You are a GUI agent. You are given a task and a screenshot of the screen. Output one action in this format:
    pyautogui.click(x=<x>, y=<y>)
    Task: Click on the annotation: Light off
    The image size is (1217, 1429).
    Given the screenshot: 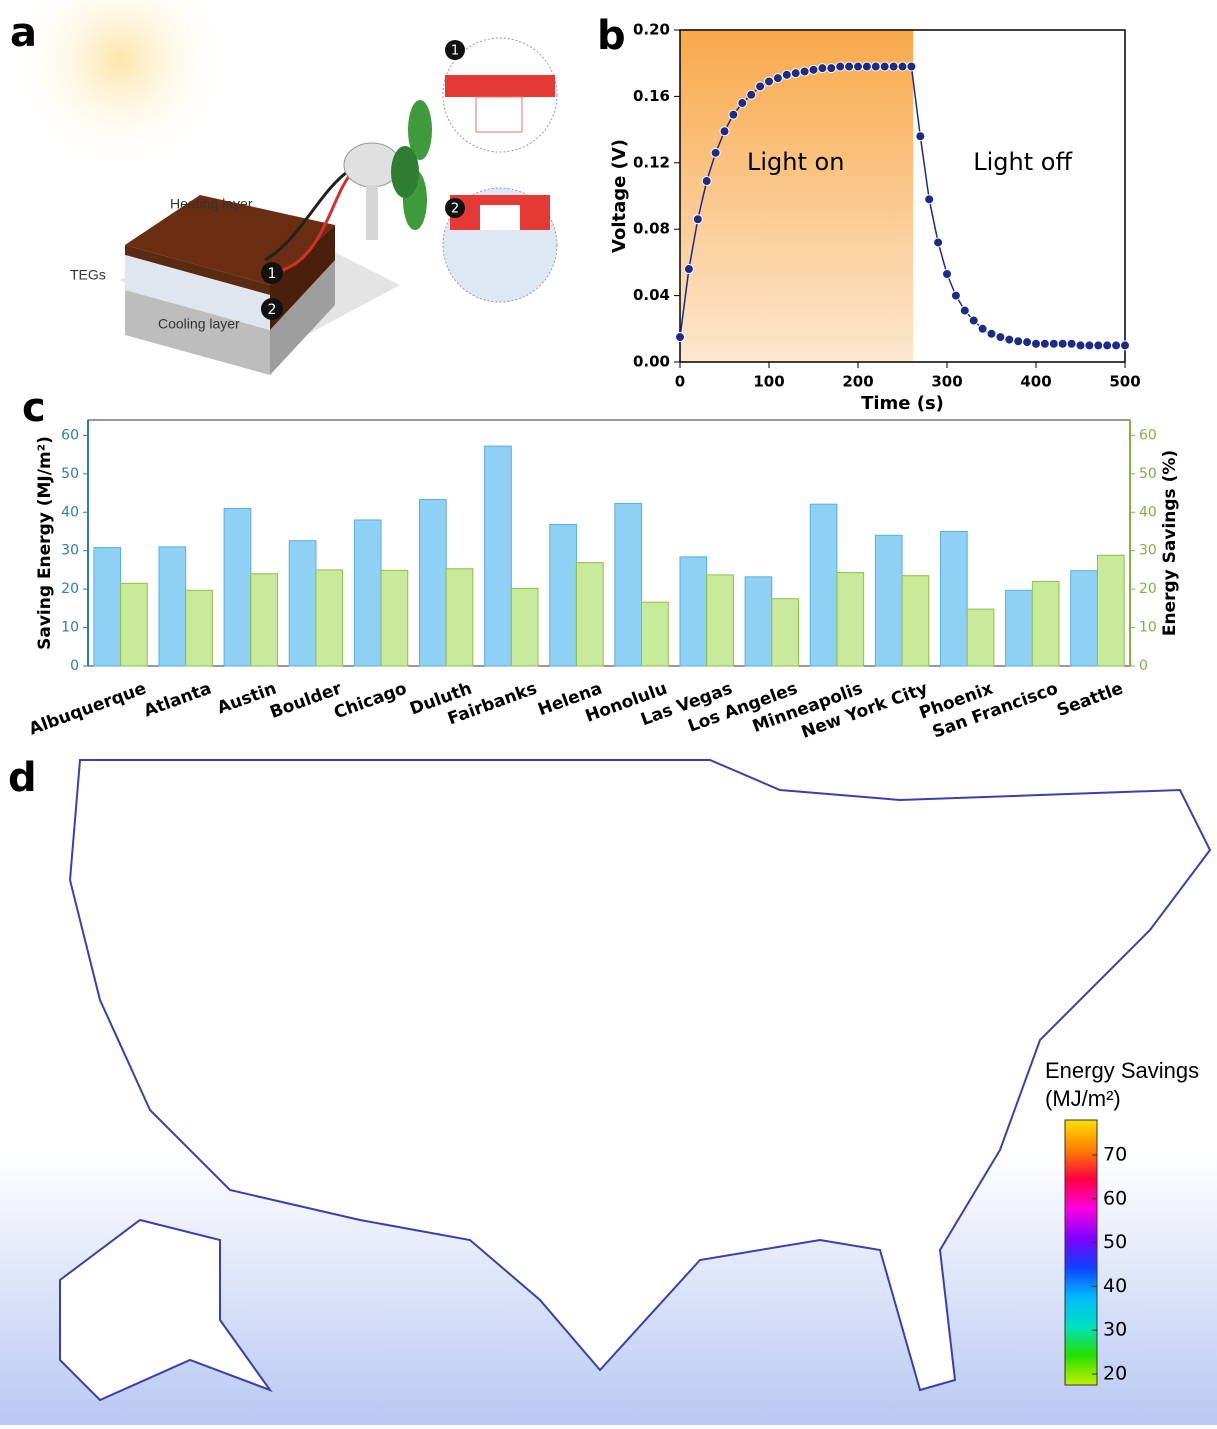 What is the action you would take?
    pyautogui.click(x=1022, y=162)
    